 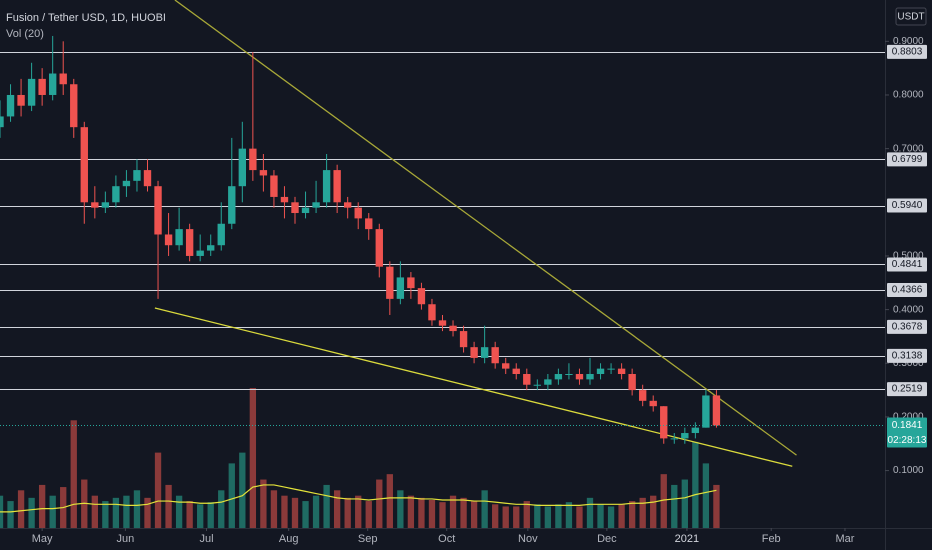 I want to click on x-tick-label: 2021, so click(x=687, y=539).